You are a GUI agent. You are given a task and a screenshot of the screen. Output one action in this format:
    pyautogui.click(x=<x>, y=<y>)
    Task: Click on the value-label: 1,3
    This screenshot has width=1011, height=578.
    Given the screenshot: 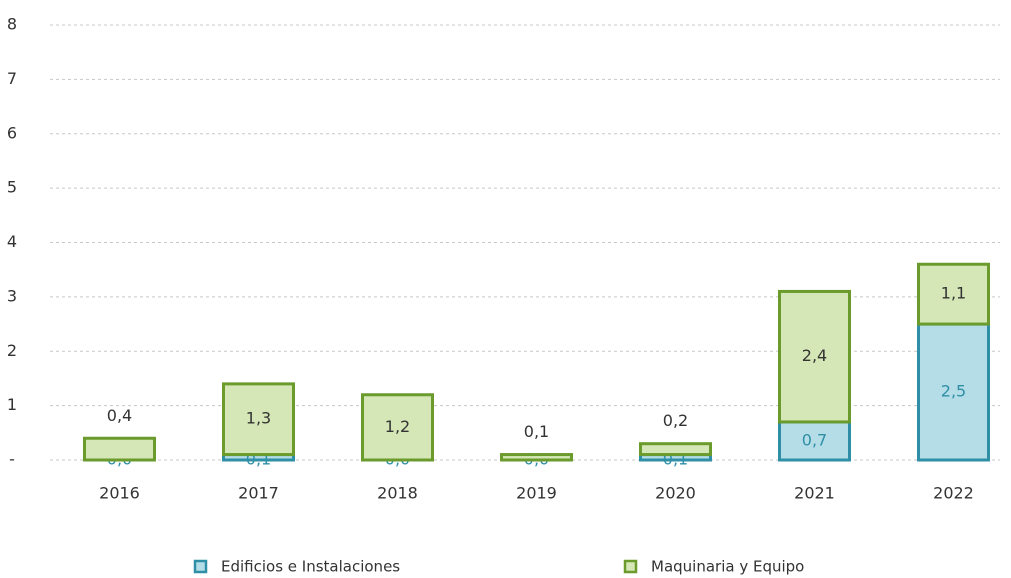 What is the action you would take?
    pyautogui.click(x=258, y=418)
    